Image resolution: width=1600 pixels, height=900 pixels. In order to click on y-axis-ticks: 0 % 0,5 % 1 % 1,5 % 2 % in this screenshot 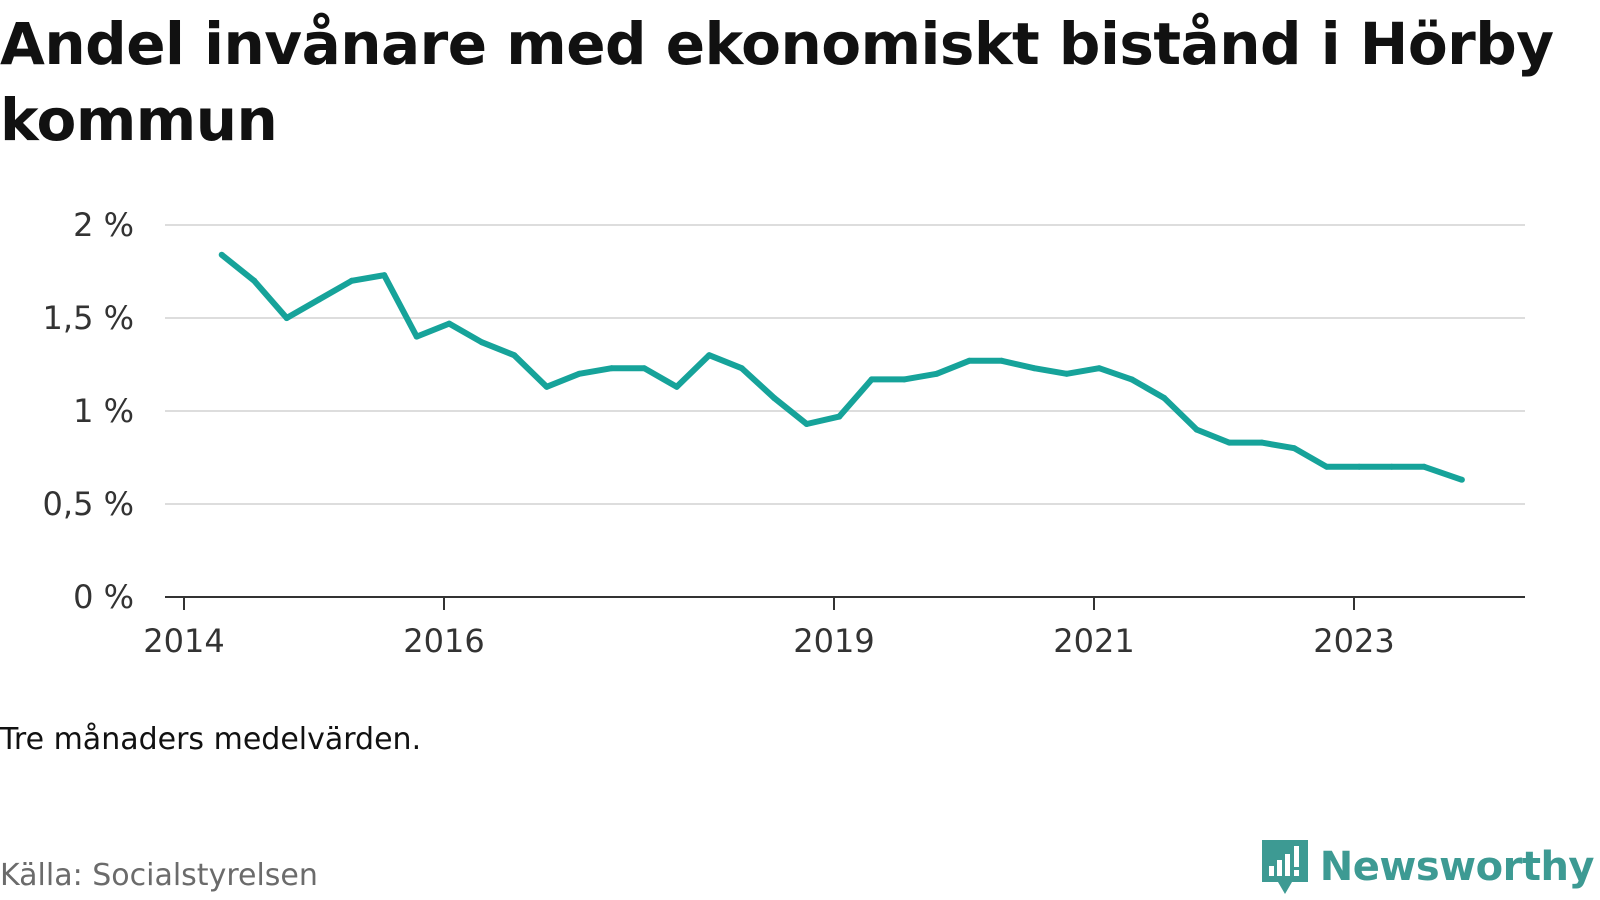, I will do `click(88, 411)`.